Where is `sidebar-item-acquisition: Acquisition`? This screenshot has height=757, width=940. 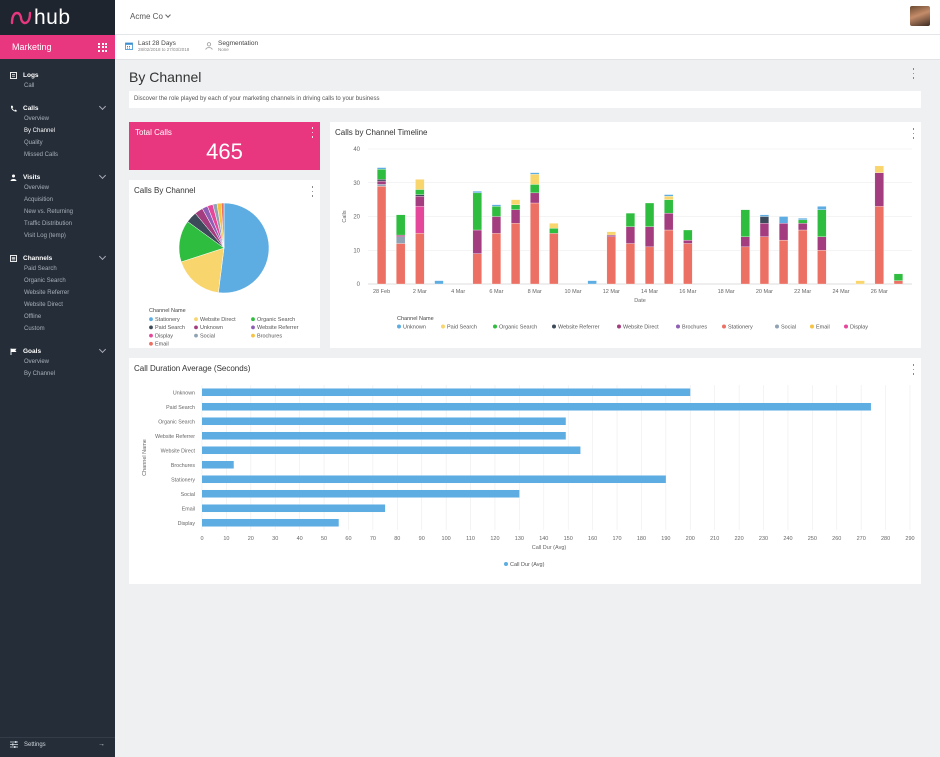 sidebar-item-acquisition: Acquisition is located at coordinates (39, 200).